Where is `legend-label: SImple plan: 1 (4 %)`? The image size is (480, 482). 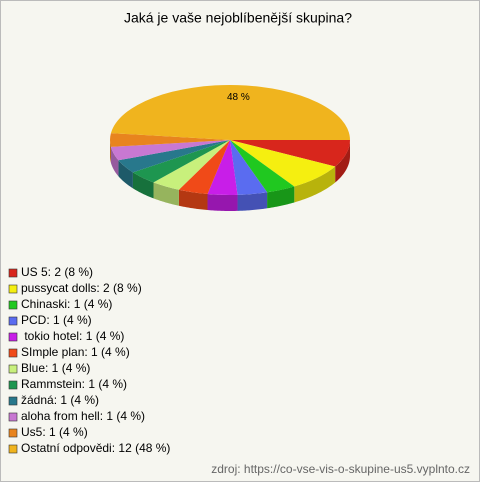 legend-label: SImple plan: 1 (4 %) is located at coordinates (75, 352).